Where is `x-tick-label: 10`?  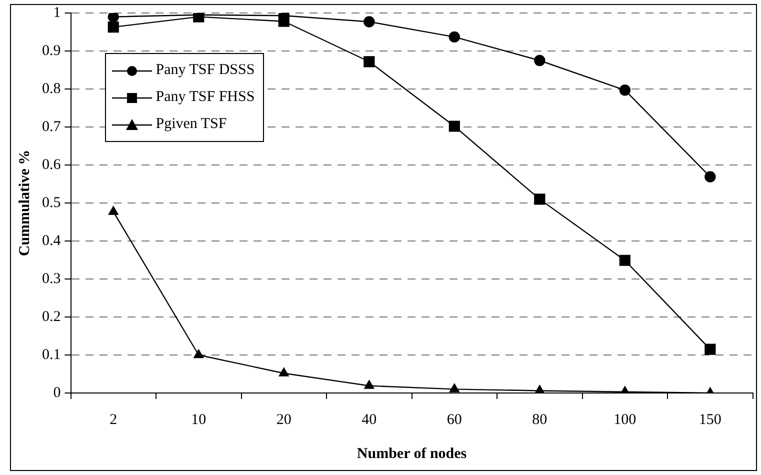
x-tick-label: 10 is located at coordinates (198, 420).